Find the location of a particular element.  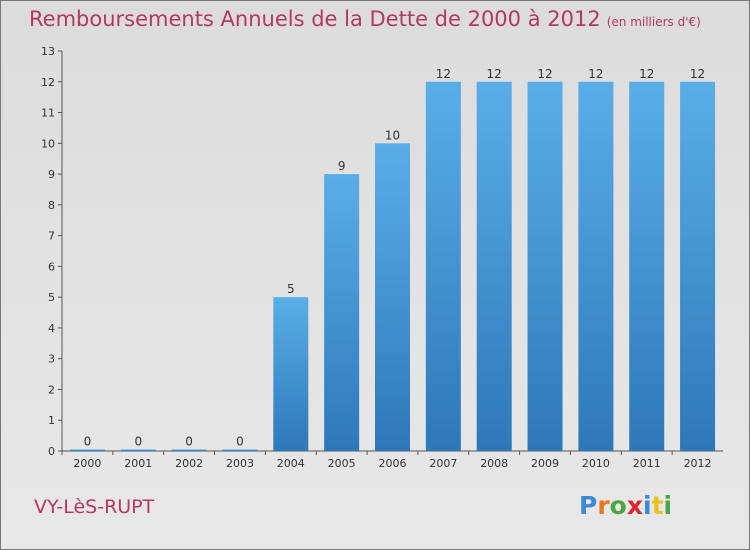

y-tick-label: 10 is located at coordinates (48, 143).